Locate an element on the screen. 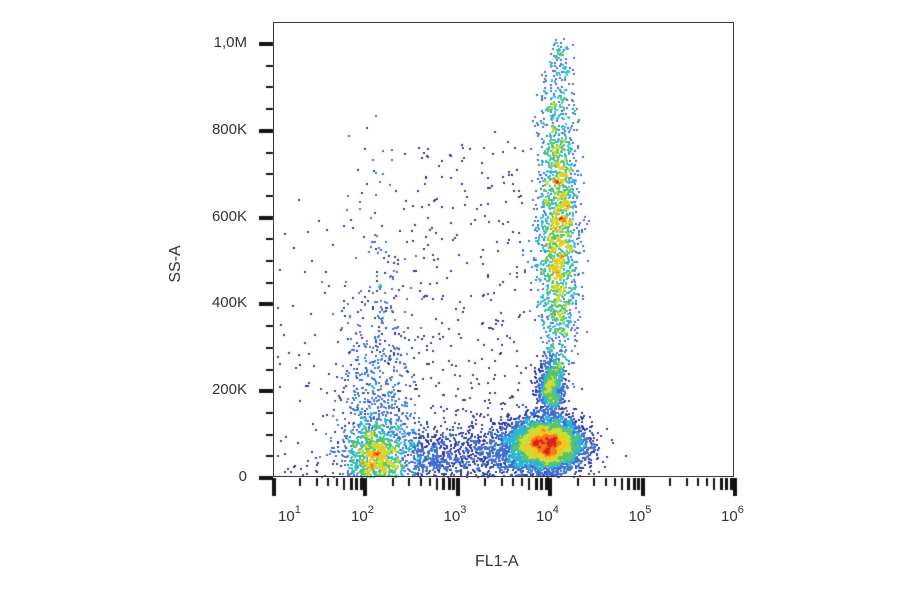  x-tick-label: 10⁴ is located at coordinates (547, 514).